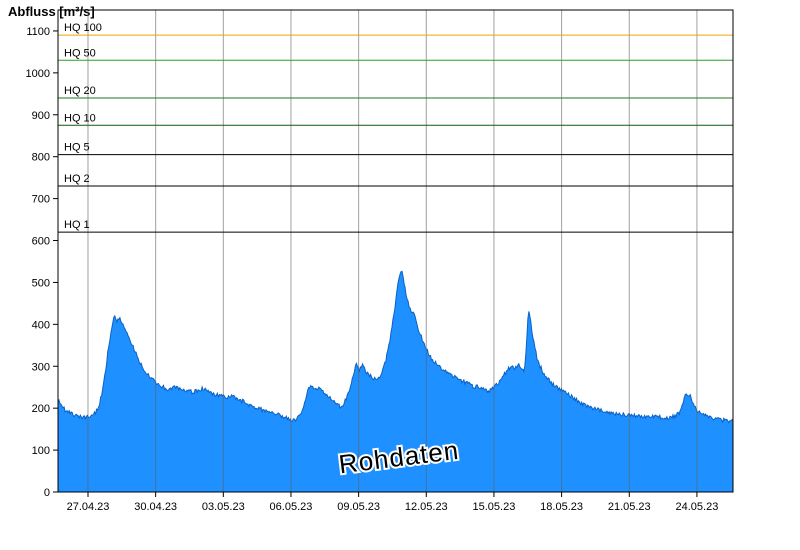 This screenshot has height=550, width=800. I want to click on y-axis-tick-label: 600, so click(41, 242).